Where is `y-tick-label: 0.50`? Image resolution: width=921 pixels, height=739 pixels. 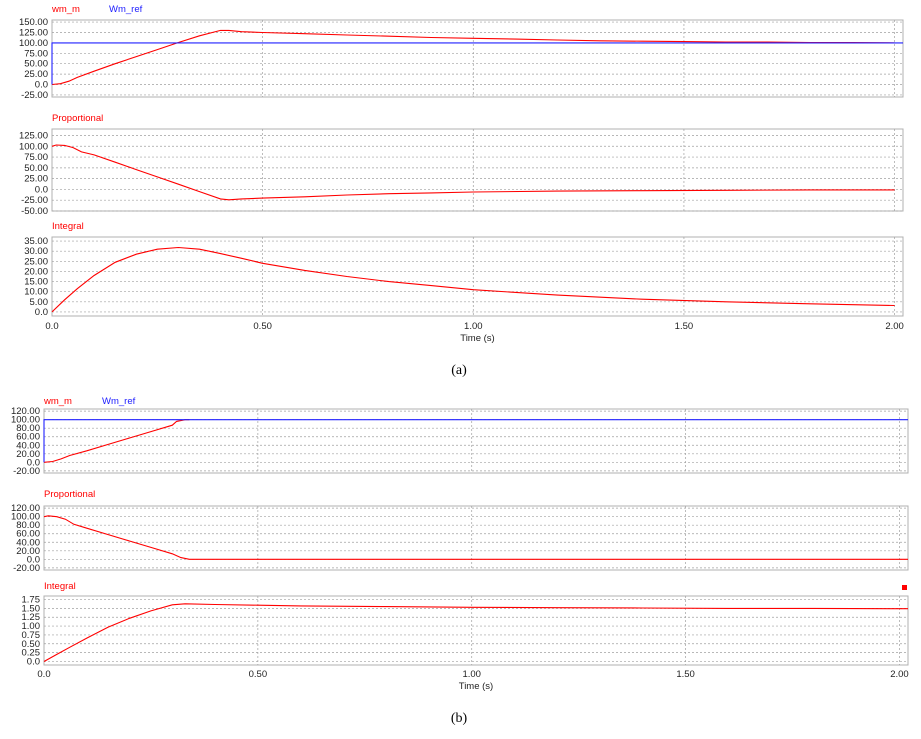 y-tick-label: 0.50 is located at coordinates (31, 644).